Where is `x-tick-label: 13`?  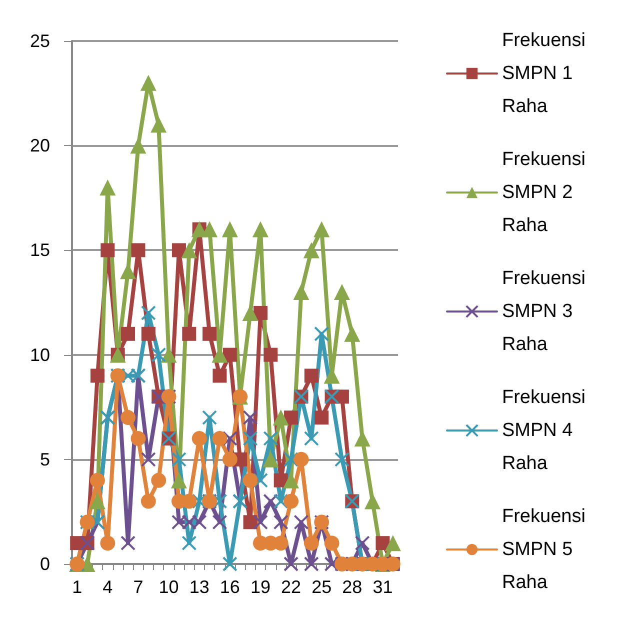 x-tick-label: 13 is located at coordinates (199, 587).